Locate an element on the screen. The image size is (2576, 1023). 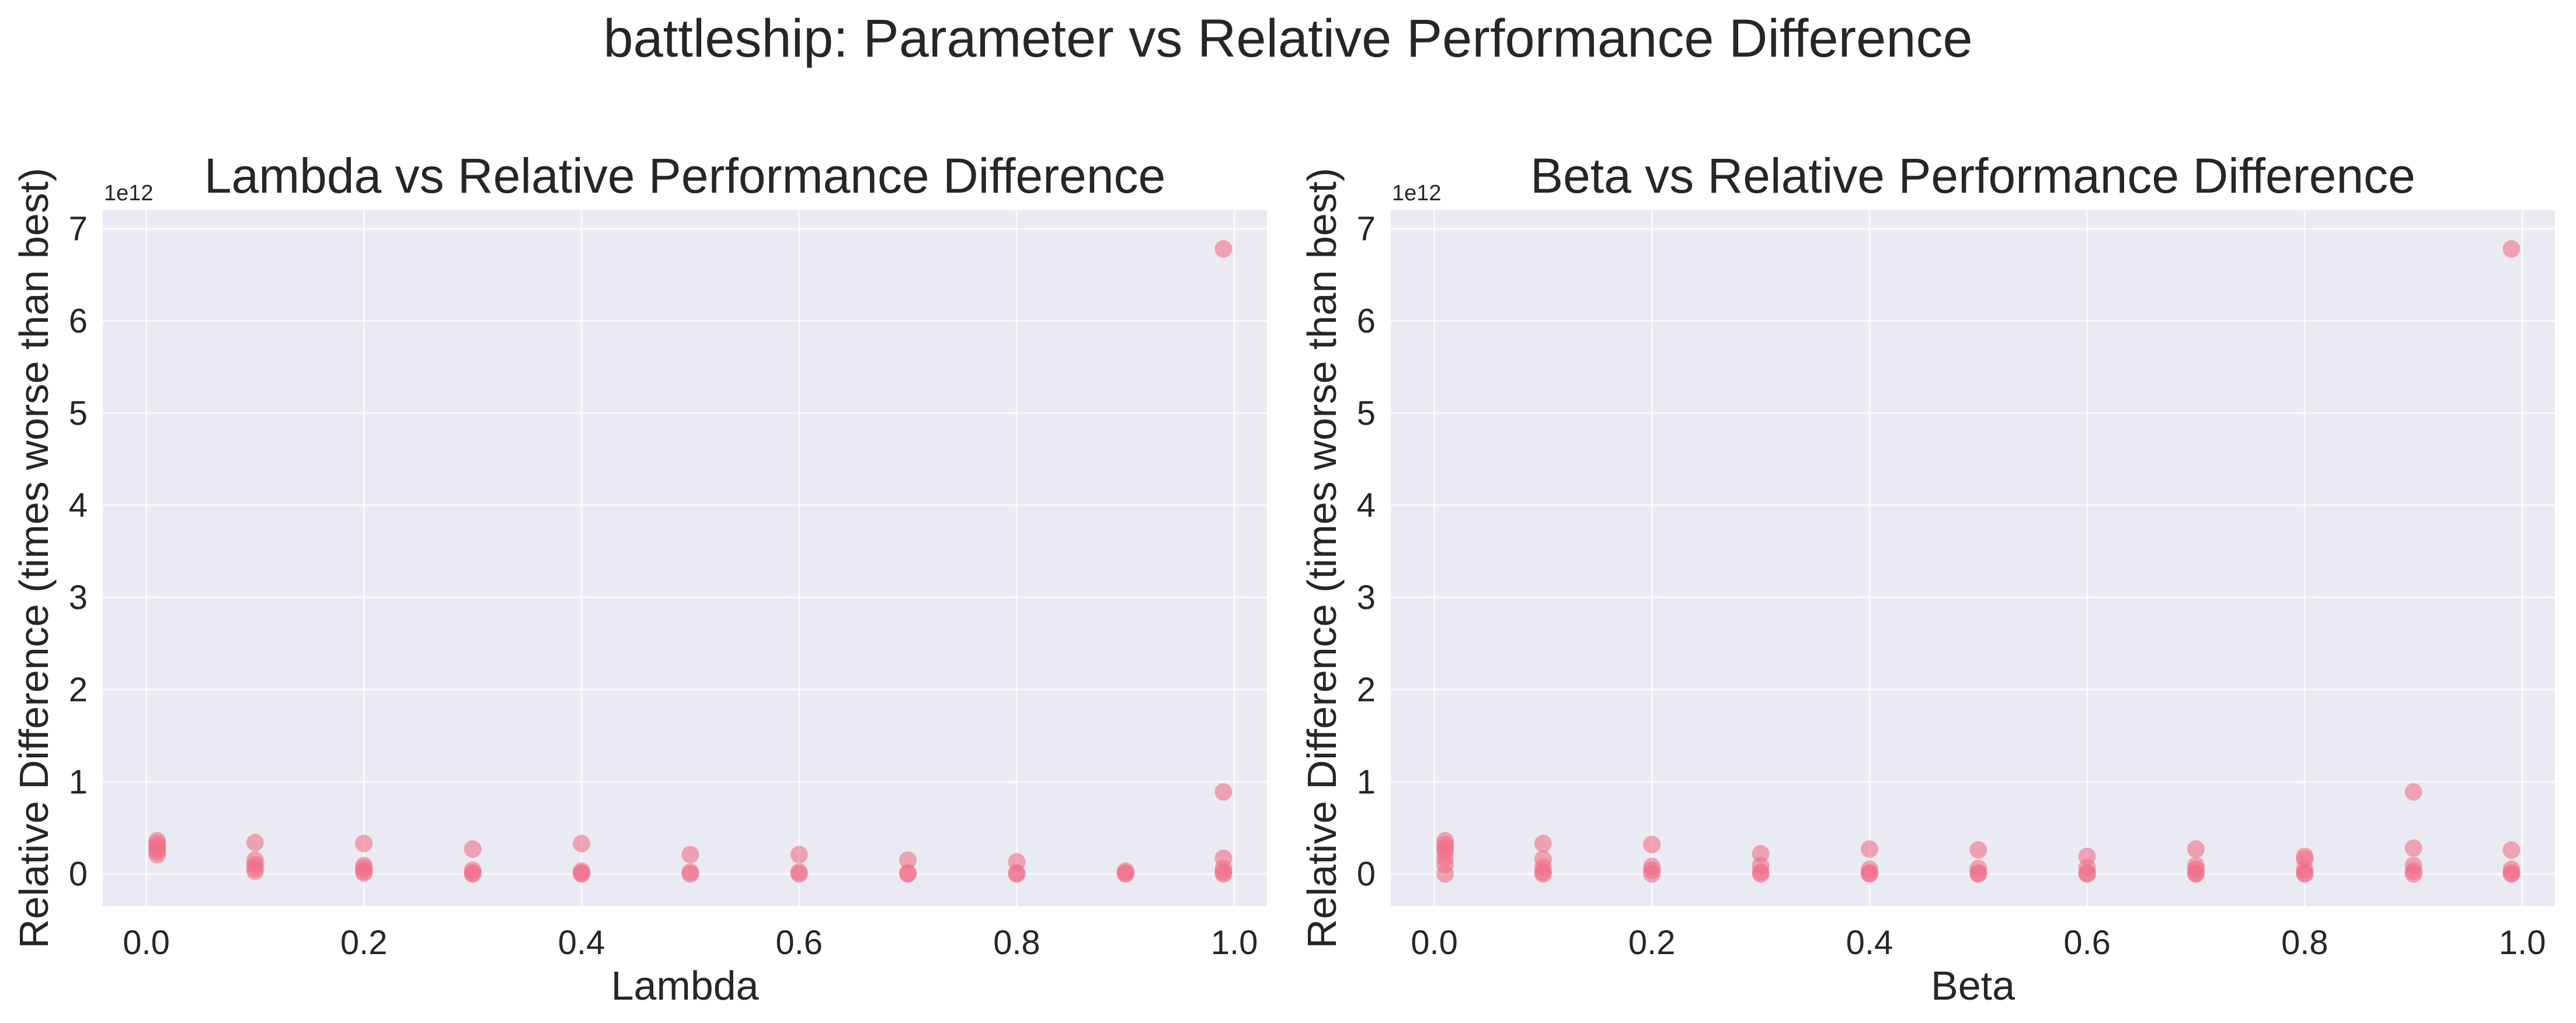
beta-y-tick-label: 6 is located at coordinates (1366, 321).